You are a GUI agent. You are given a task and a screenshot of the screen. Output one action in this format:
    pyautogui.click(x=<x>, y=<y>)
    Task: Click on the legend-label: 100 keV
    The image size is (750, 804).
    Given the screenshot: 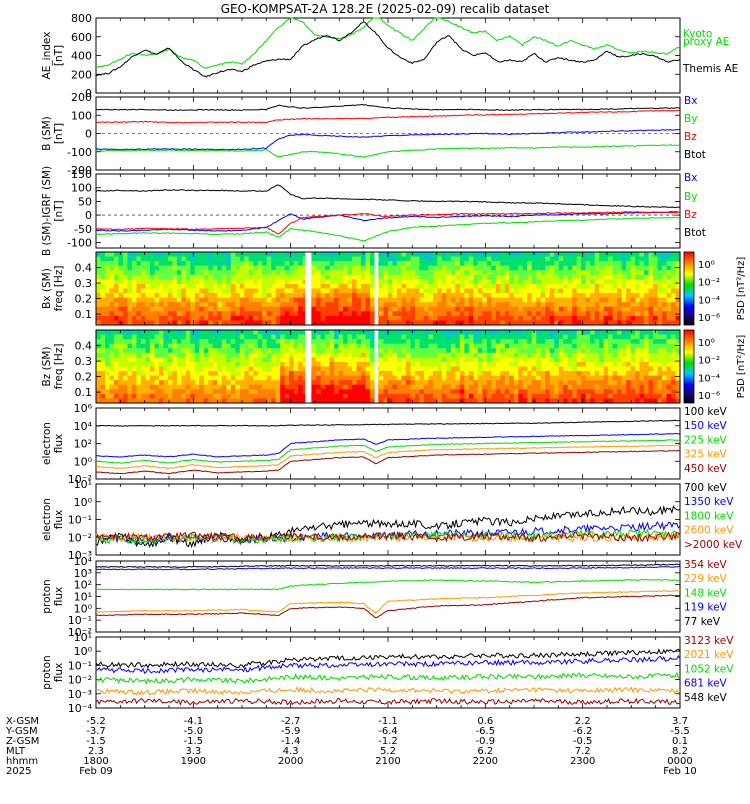 What is the action you would take?
    pyautogui.click(x=706, y=412)
    